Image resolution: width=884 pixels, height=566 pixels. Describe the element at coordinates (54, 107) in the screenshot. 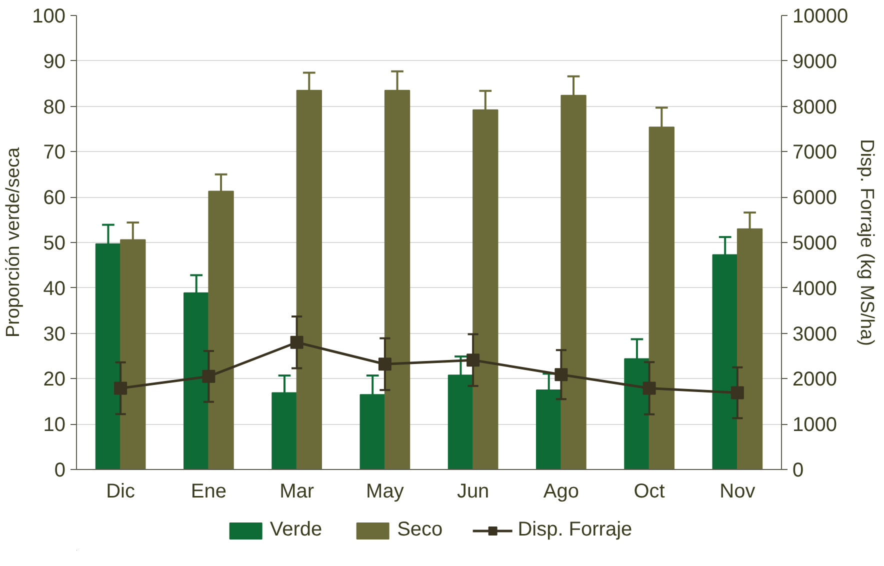

I see `y-tick-label: 80` at that location.